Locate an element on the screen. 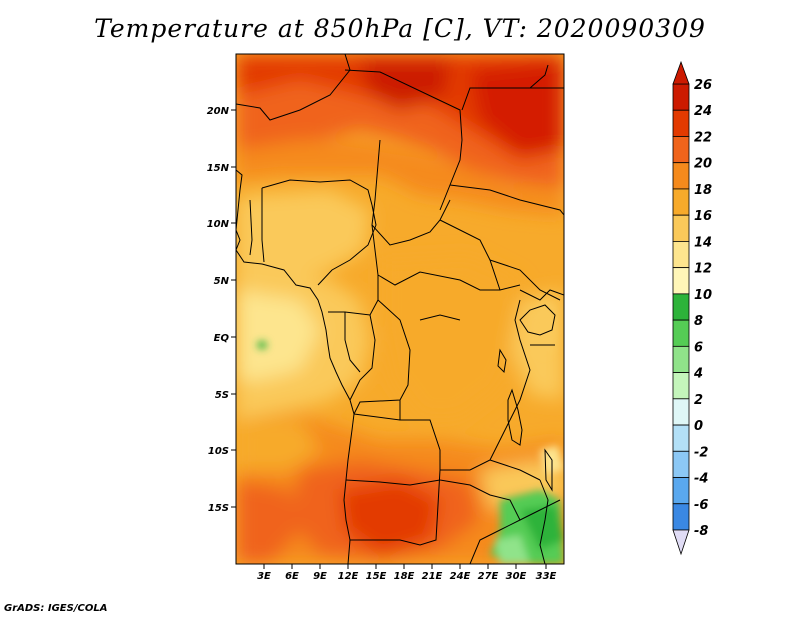  colorbar-label: -8 is located at coordinates (701, 531).